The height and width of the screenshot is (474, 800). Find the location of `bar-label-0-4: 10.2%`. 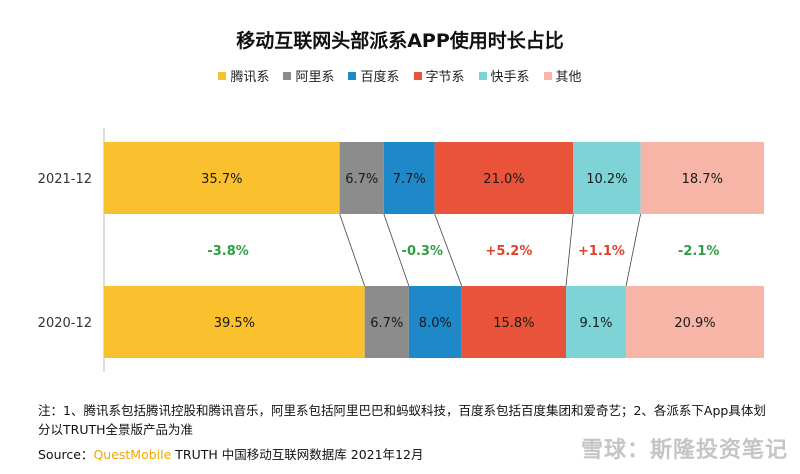

bar-label-0-4: 10.2% is located at coordinates (606, 179).